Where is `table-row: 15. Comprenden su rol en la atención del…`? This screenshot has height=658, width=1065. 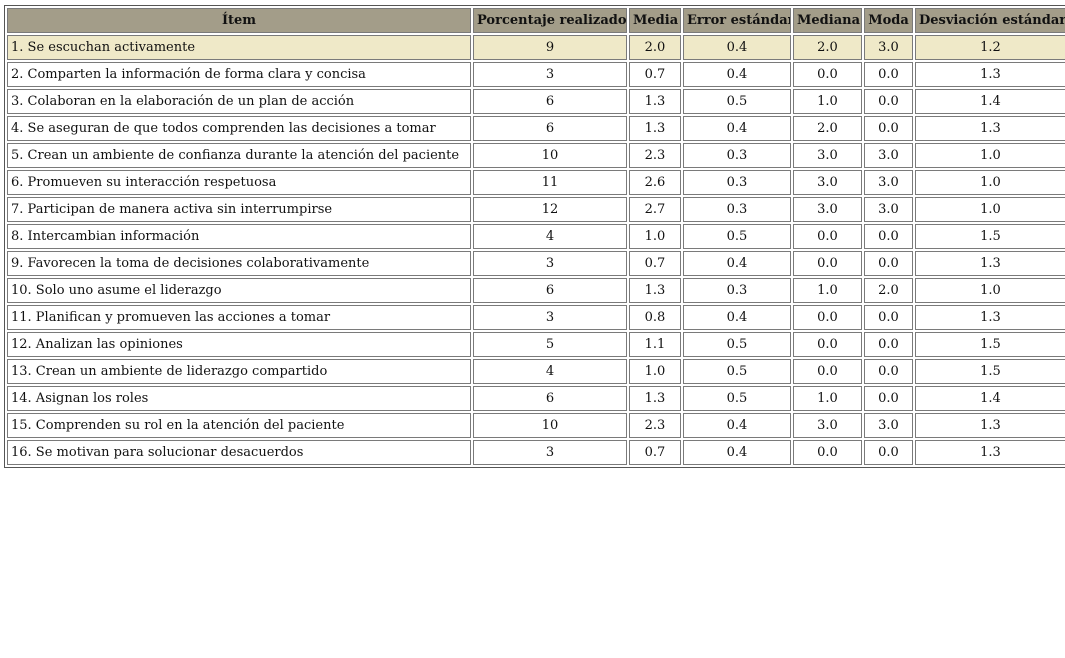 table-row: 15. Comprenden su rol en la atención del… is located at coordinates (536, 425).